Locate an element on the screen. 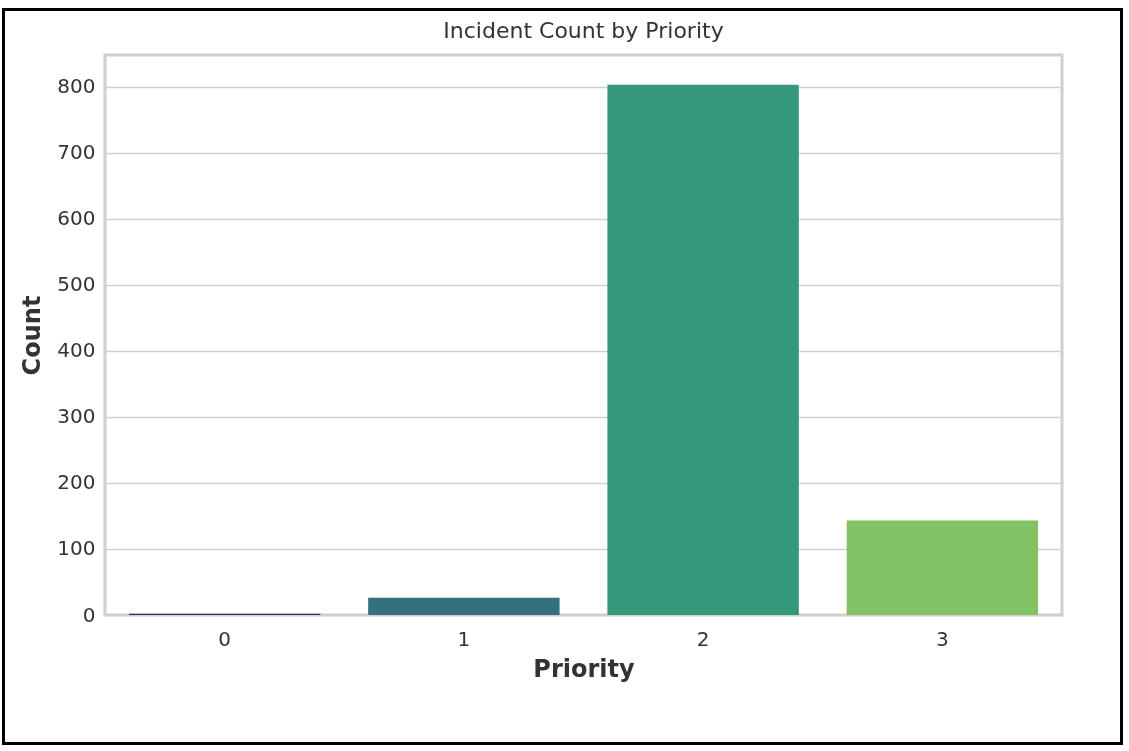 Image resolution: width=1129 pixels, height=751 pixels. y-axis-title: Count is located at coordinates (32, 335).